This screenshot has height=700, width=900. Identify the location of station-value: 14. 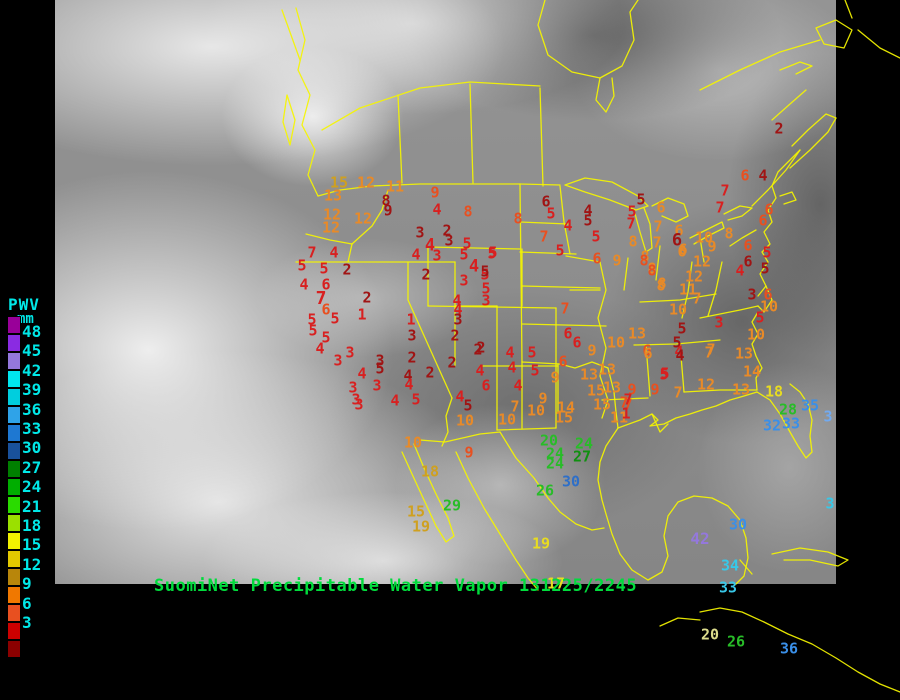
(566, 407).